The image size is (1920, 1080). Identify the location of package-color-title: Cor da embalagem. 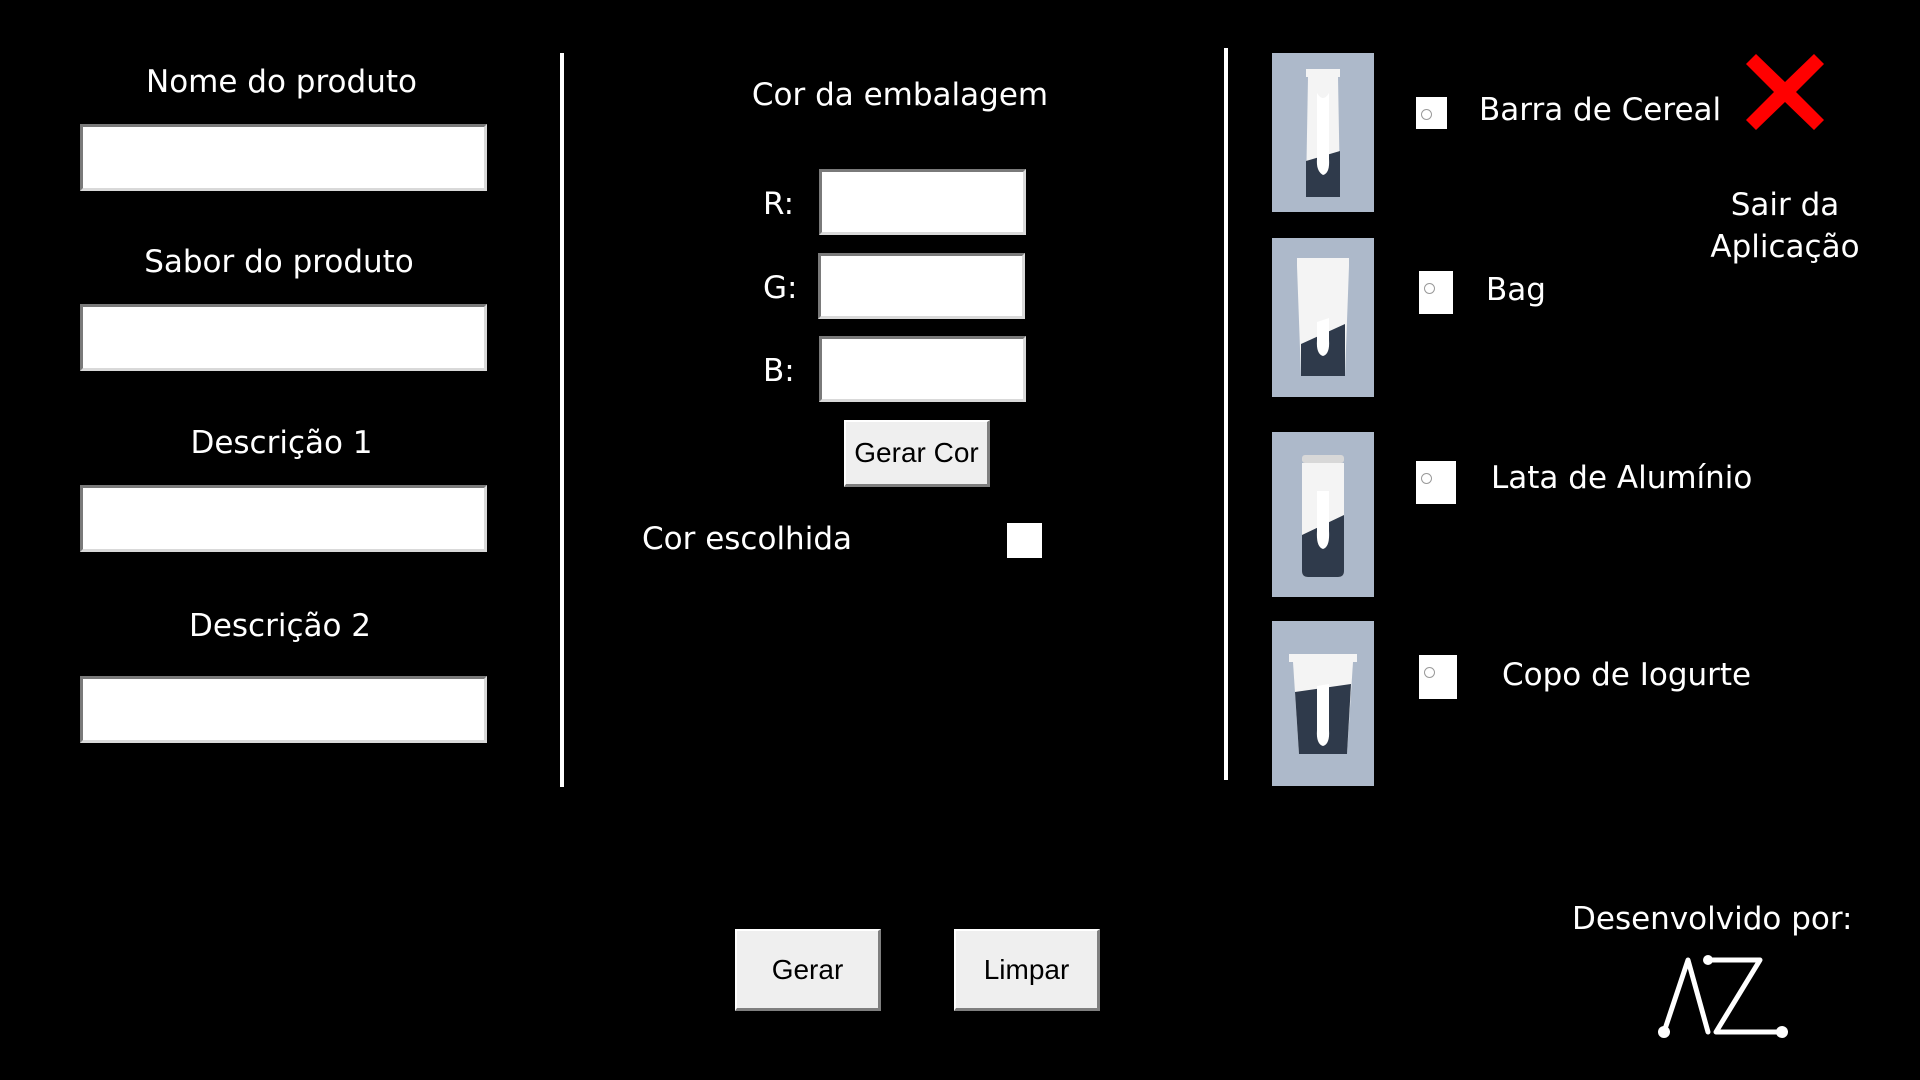
(900, 95).